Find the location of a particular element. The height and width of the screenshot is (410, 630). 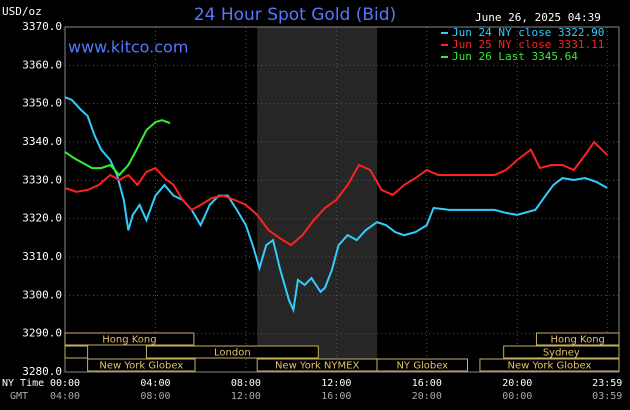

x-tick-label: 00:00 is located at coordinates (65, 383).